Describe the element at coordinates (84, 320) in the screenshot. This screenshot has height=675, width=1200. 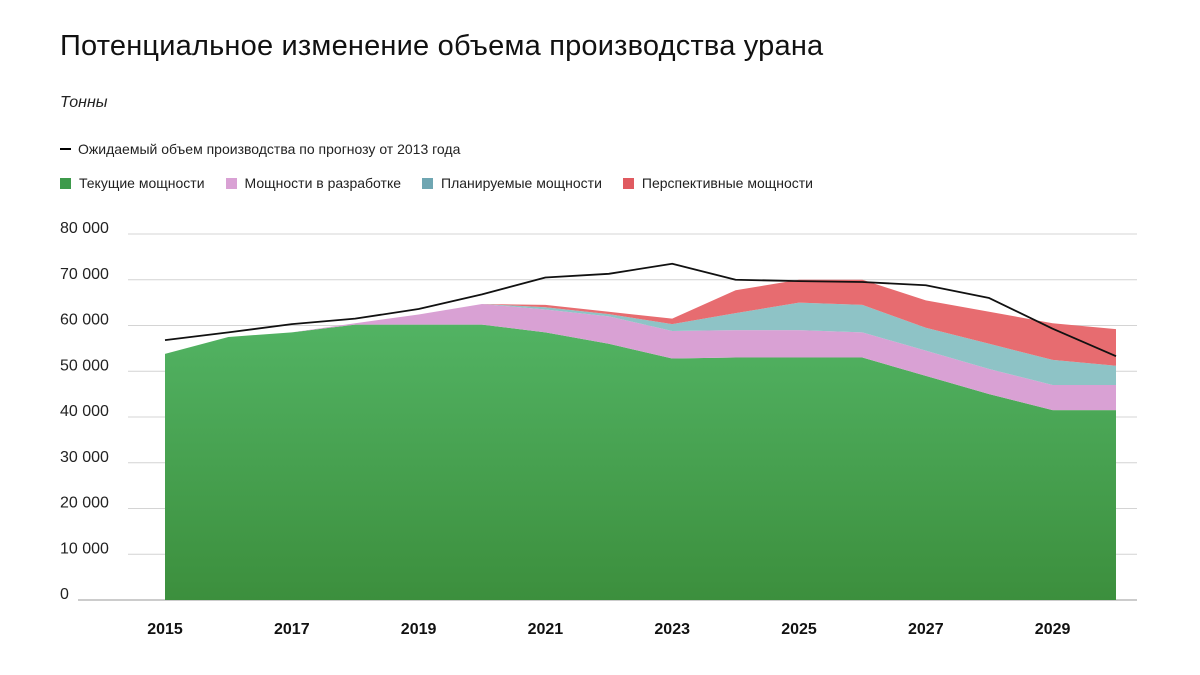
I see `y-tick-label: 60 000` at that location.